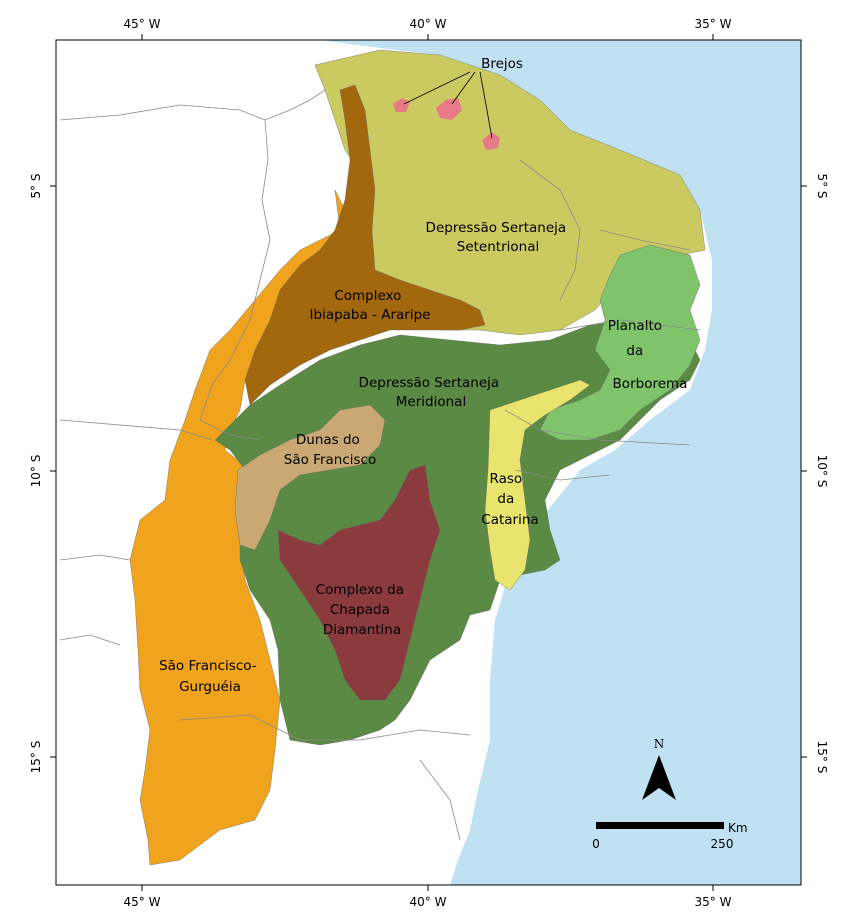 Image resolution: width=866 pixels, height=922 pixels. Describe the element at coordinates (659, 777) in the screenshot. I see `north-arrow-icon` at that location.